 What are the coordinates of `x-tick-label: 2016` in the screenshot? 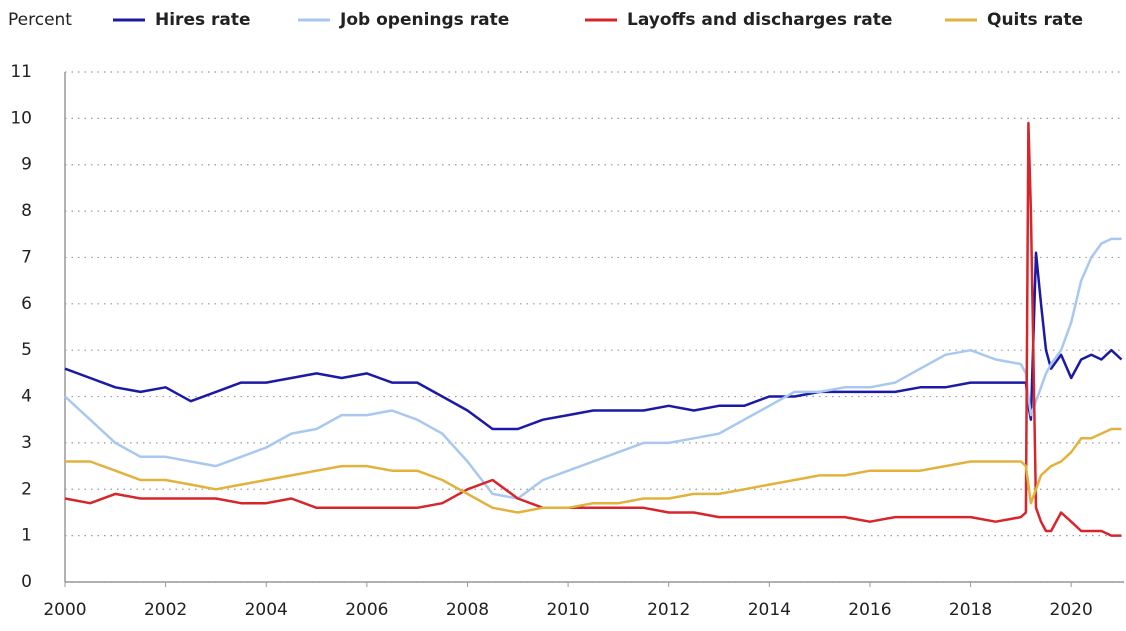 It's located at (869, 610).